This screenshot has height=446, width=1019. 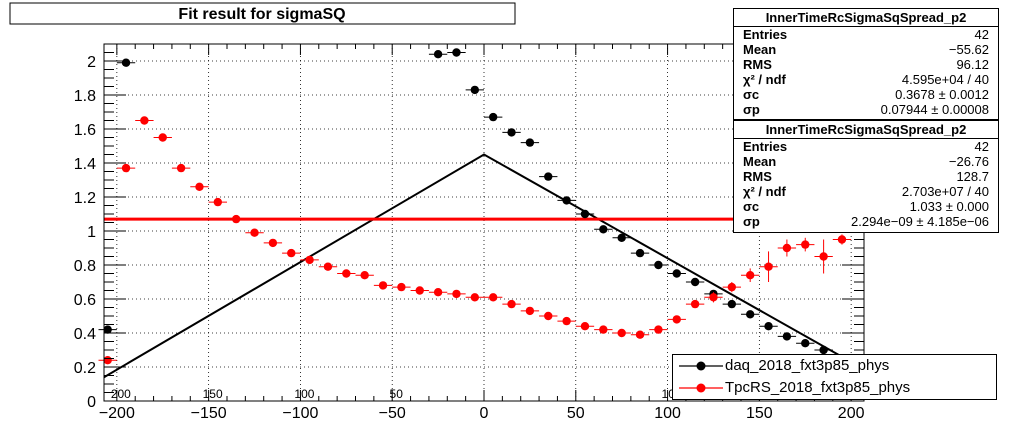 What do you see at coordinates (866, 206) in the screenshot?
I see `stats-row: σc 1.033 ± 0.000` at bounding box center [866, 206].